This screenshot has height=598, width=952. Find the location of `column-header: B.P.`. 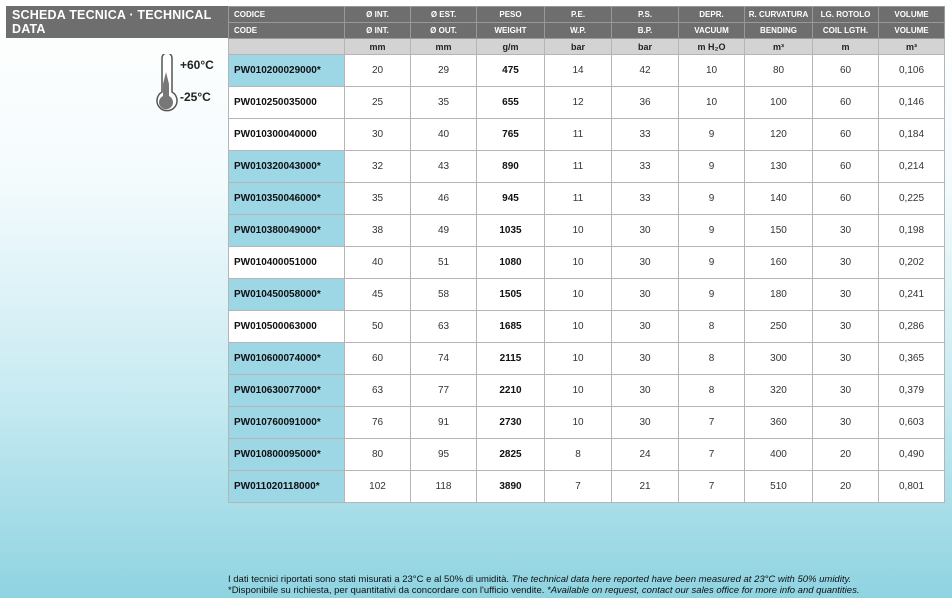

column-header: B.P. is located at coordinates (645, 30).